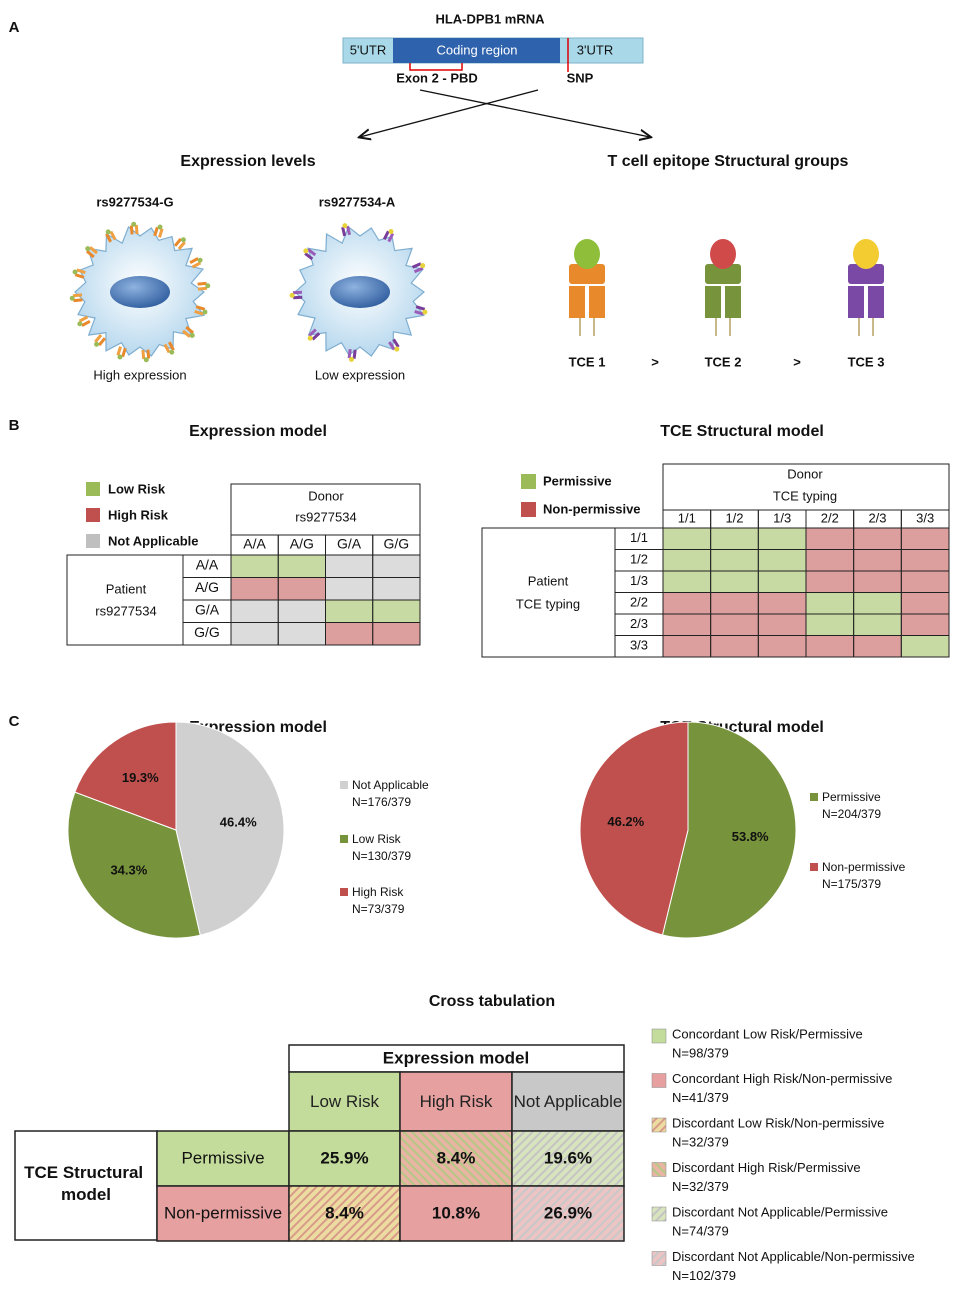 Image resolution: width=957 pixels, height=1290 pixels. Describe the element at coordinates (247, 161) in the screenshot. I see `section-title: Expression levels` at that location.